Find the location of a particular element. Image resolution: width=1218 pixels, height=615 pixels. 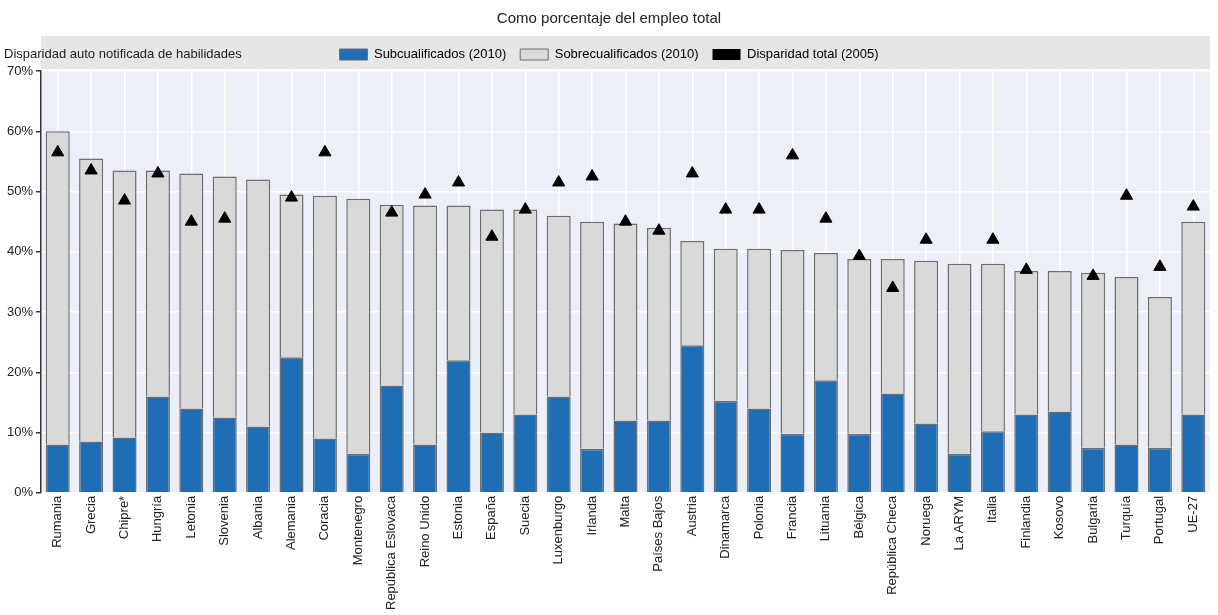

chart-title: Como porcentaje del empleo total is located at coordinates (609, 18).